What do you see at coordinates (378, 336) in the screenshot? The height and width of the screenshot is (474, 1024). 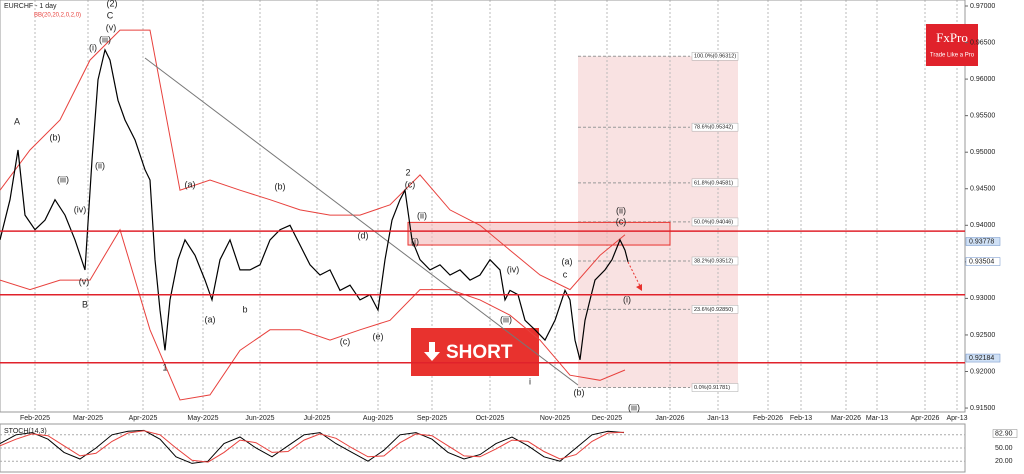 I see `wave-label: (e)` at bounding box center [378, 336].